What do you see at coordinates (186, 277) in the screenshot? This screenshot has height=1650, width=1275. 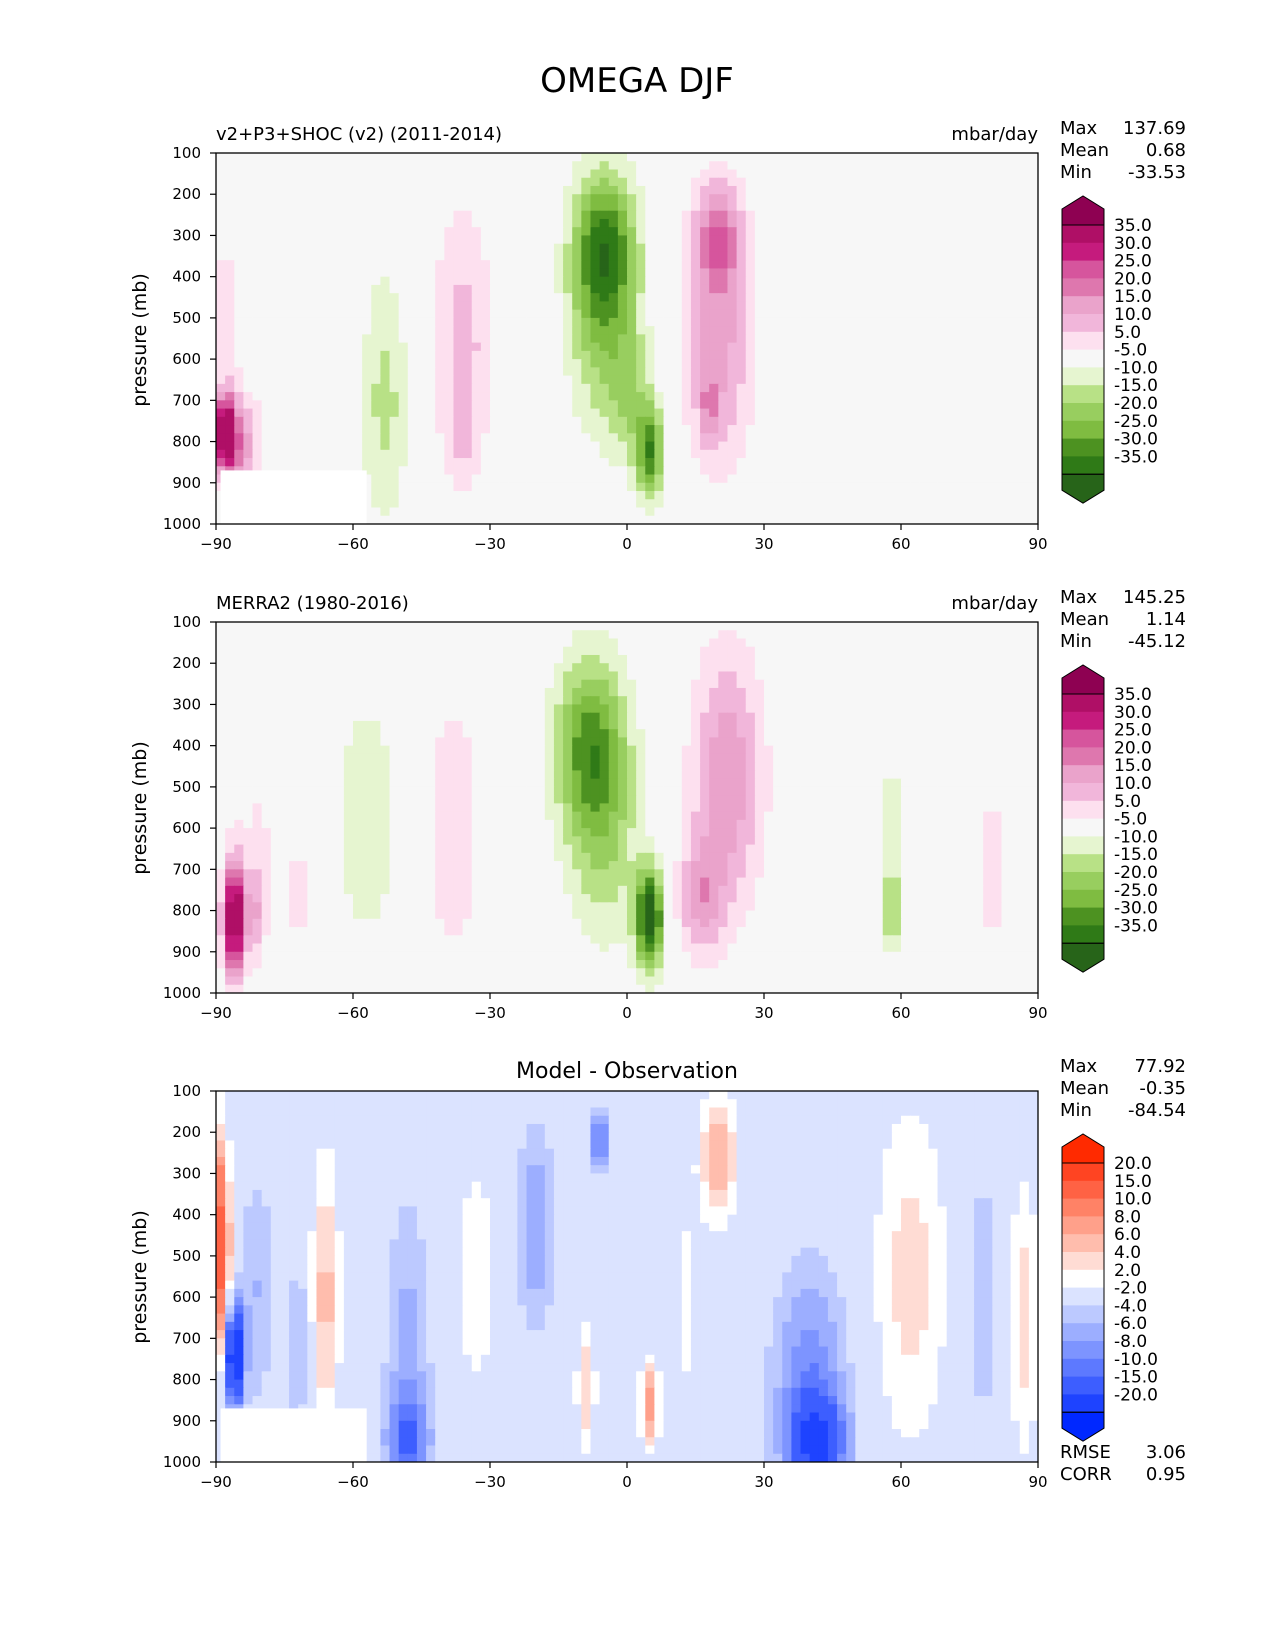 I see `model-ytick-label: 400` at bounding box center [186, 277].